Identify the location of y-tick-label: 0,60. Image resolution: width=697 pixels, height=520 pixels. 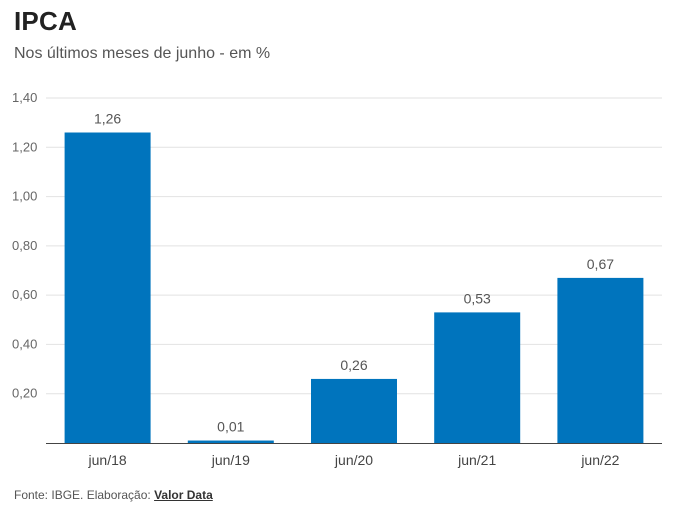
(24, 294).